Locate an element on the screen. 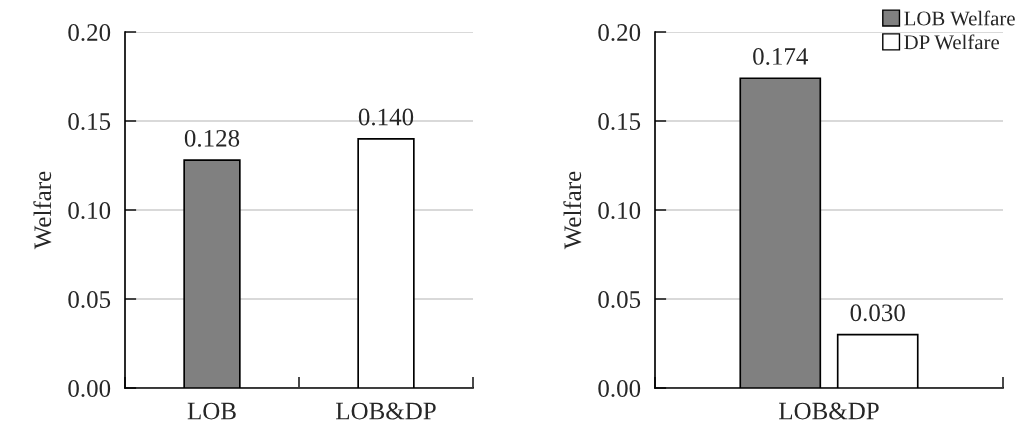 This screenshot has height=437, width=1032. x-tick-label: LOB is located at coordinates (211, 411).